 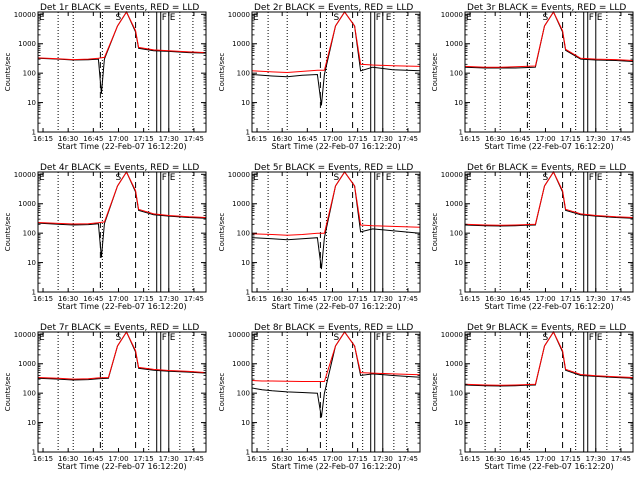 What do you see at coordinates (546, 168) in the screenshot?
I see `panel-title: Det 6r BLACK = Events, RED = LLD` at bounding box center [546, 168].